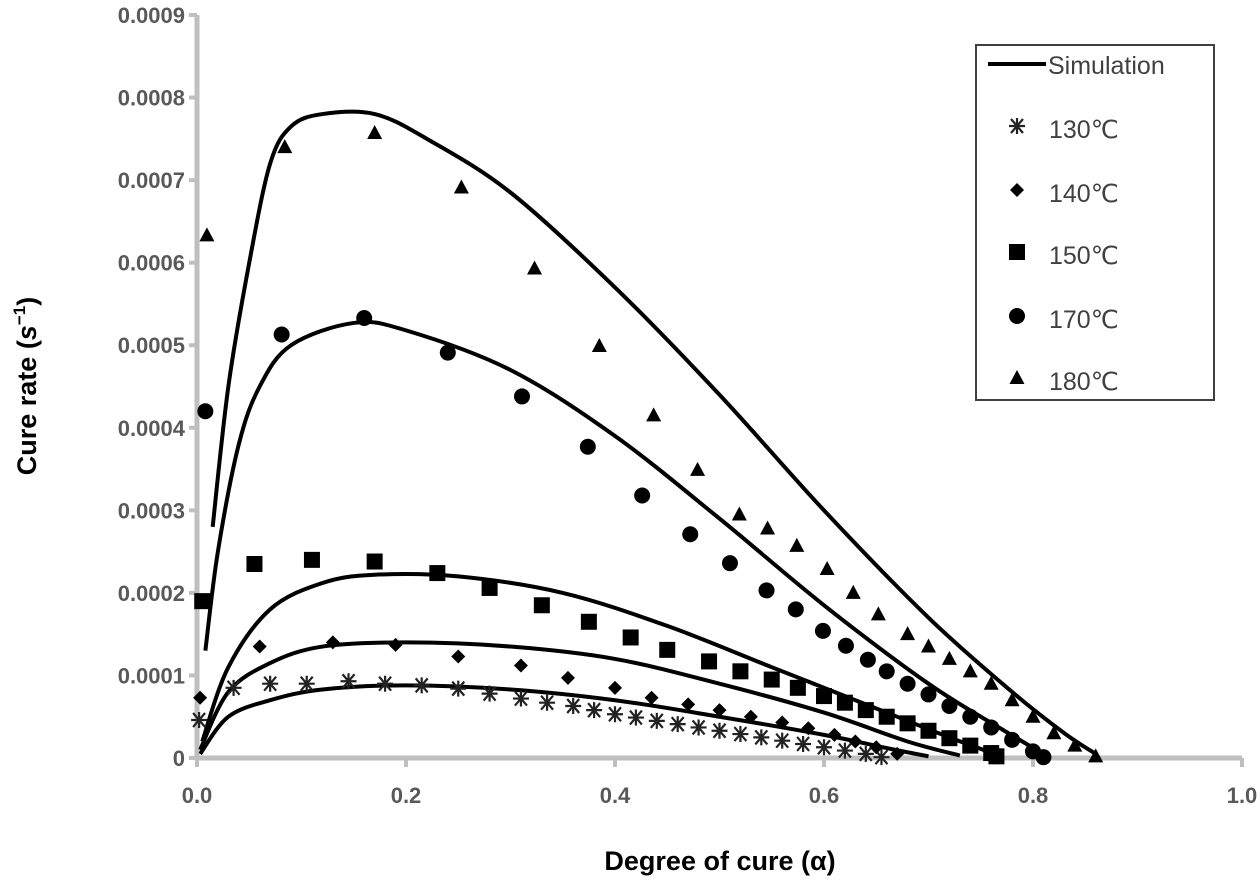 The image size is (1260, 886). Describe the element at coordinates (406, 795) in the screenshot. I see `x-tick-label: 0.2` at that location.